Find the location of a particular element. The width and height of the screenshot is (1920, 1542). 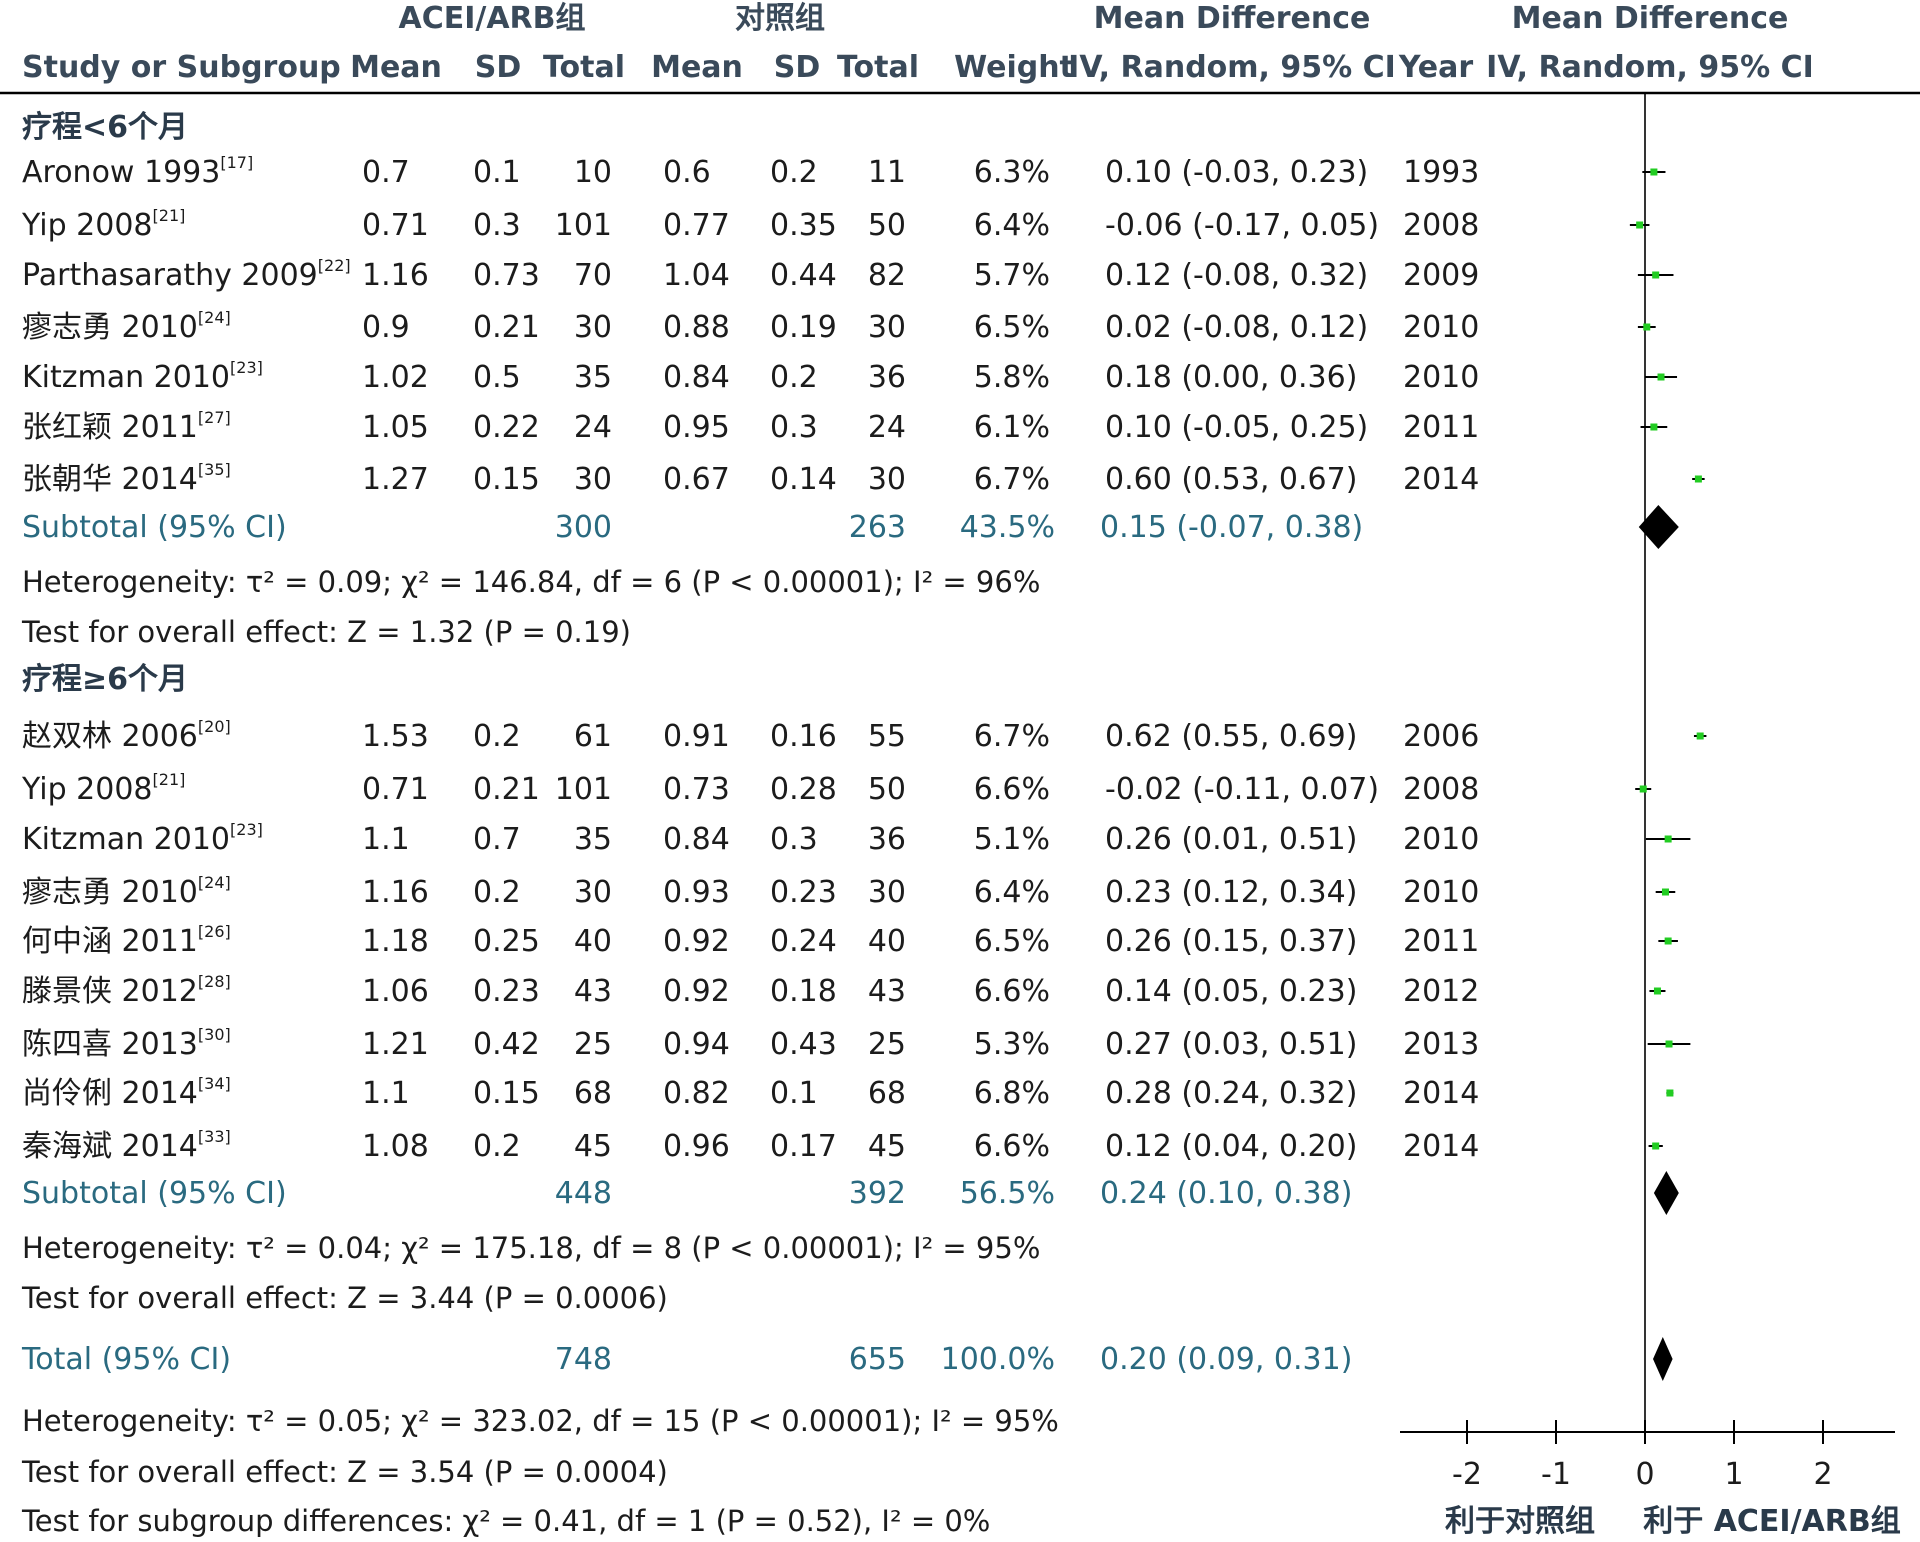

mean-ctrl: 0.94 is located at coordinates (696, 1044).